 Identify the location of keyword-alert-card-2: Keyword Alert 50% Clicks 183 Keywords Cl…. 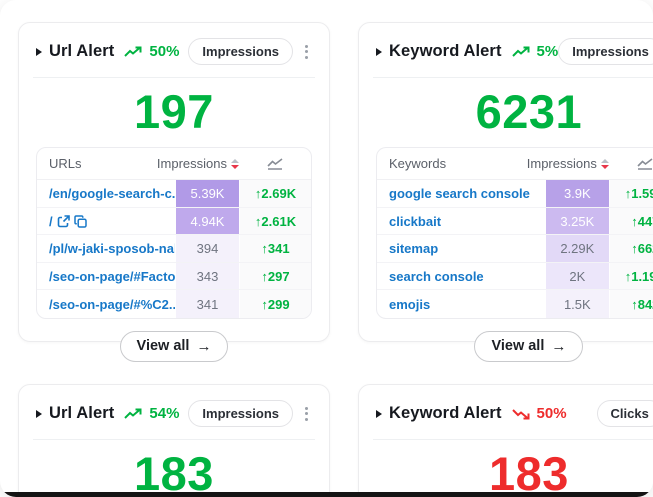
(505, 440).